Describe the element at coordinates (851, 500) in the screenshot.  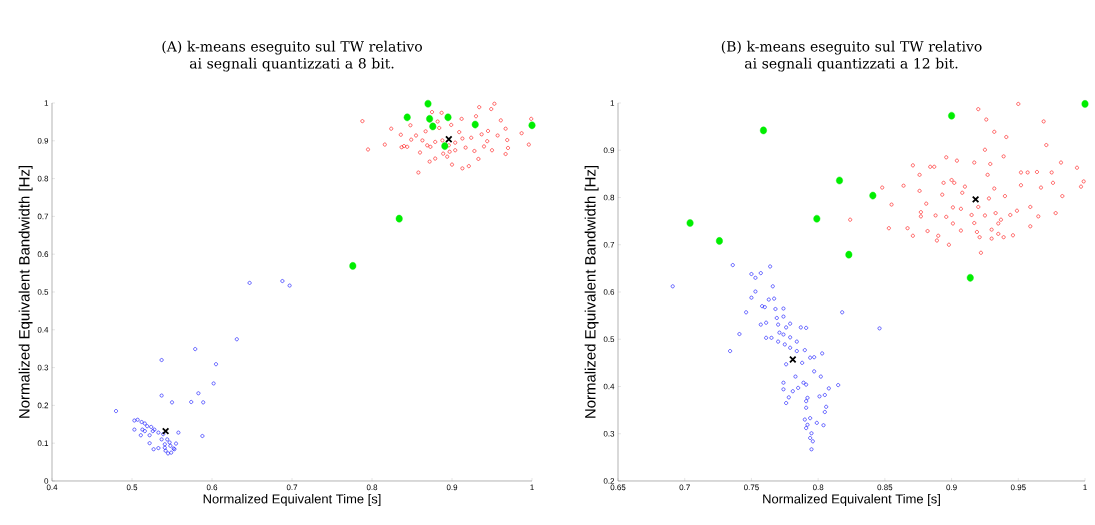
I see `x-axis-title: Normalized Equivalent Time [s]` at that location.